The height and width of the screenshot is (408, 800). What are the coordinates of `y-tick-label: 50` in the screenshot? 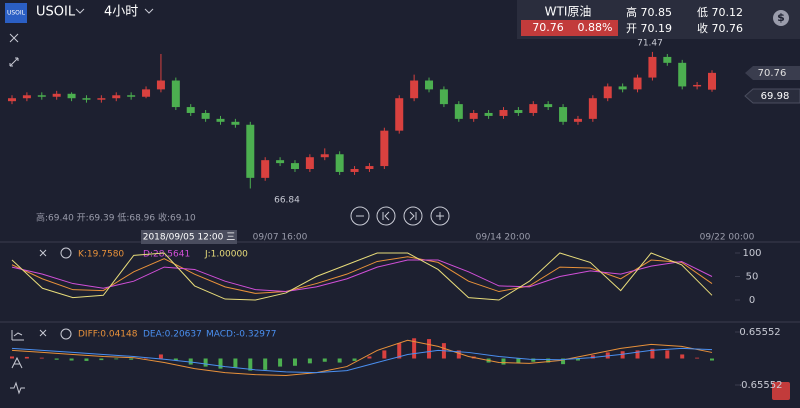 It's located at (752, 277).